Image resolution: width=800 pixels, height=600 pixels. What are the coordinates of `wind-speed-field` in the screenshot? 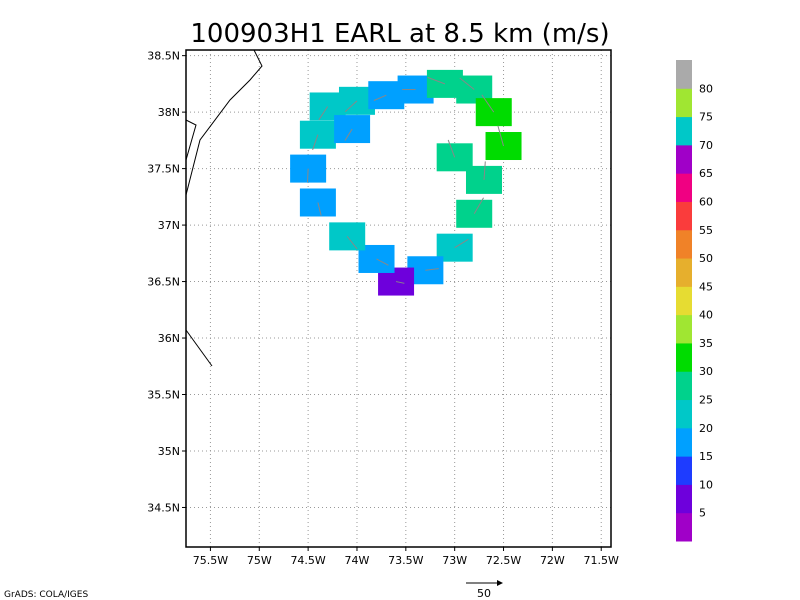 It's located at (406, 182).